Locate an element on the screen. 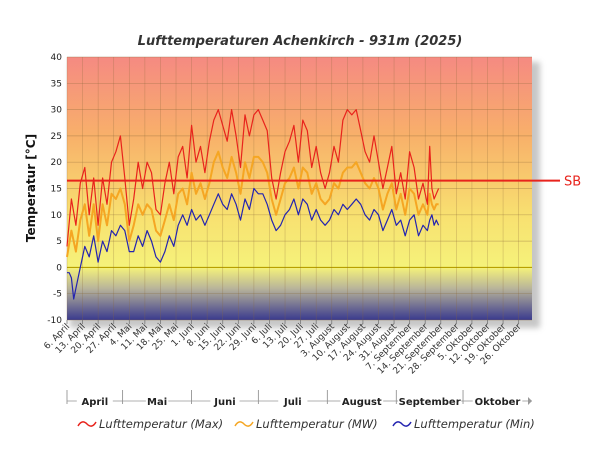  sb-label: SB is located at coordinates (572, 182).